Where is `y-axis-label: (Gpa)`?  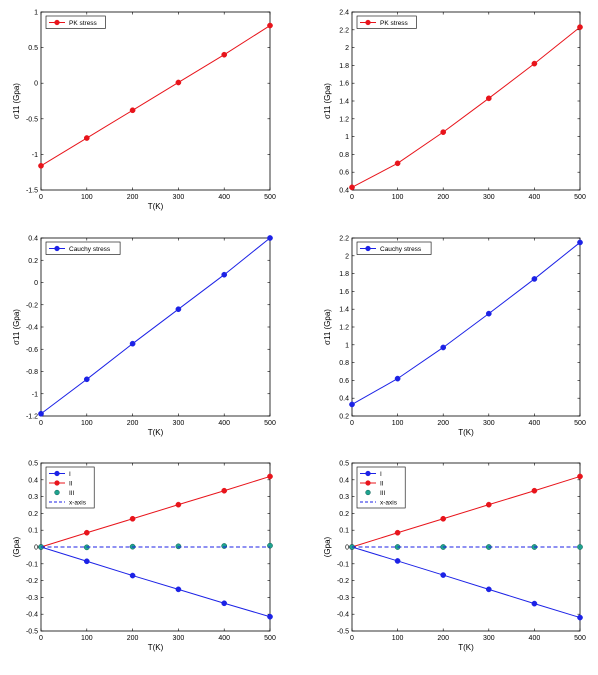
y-axis-label: (Gpa) is located at coordinates (327, 546).